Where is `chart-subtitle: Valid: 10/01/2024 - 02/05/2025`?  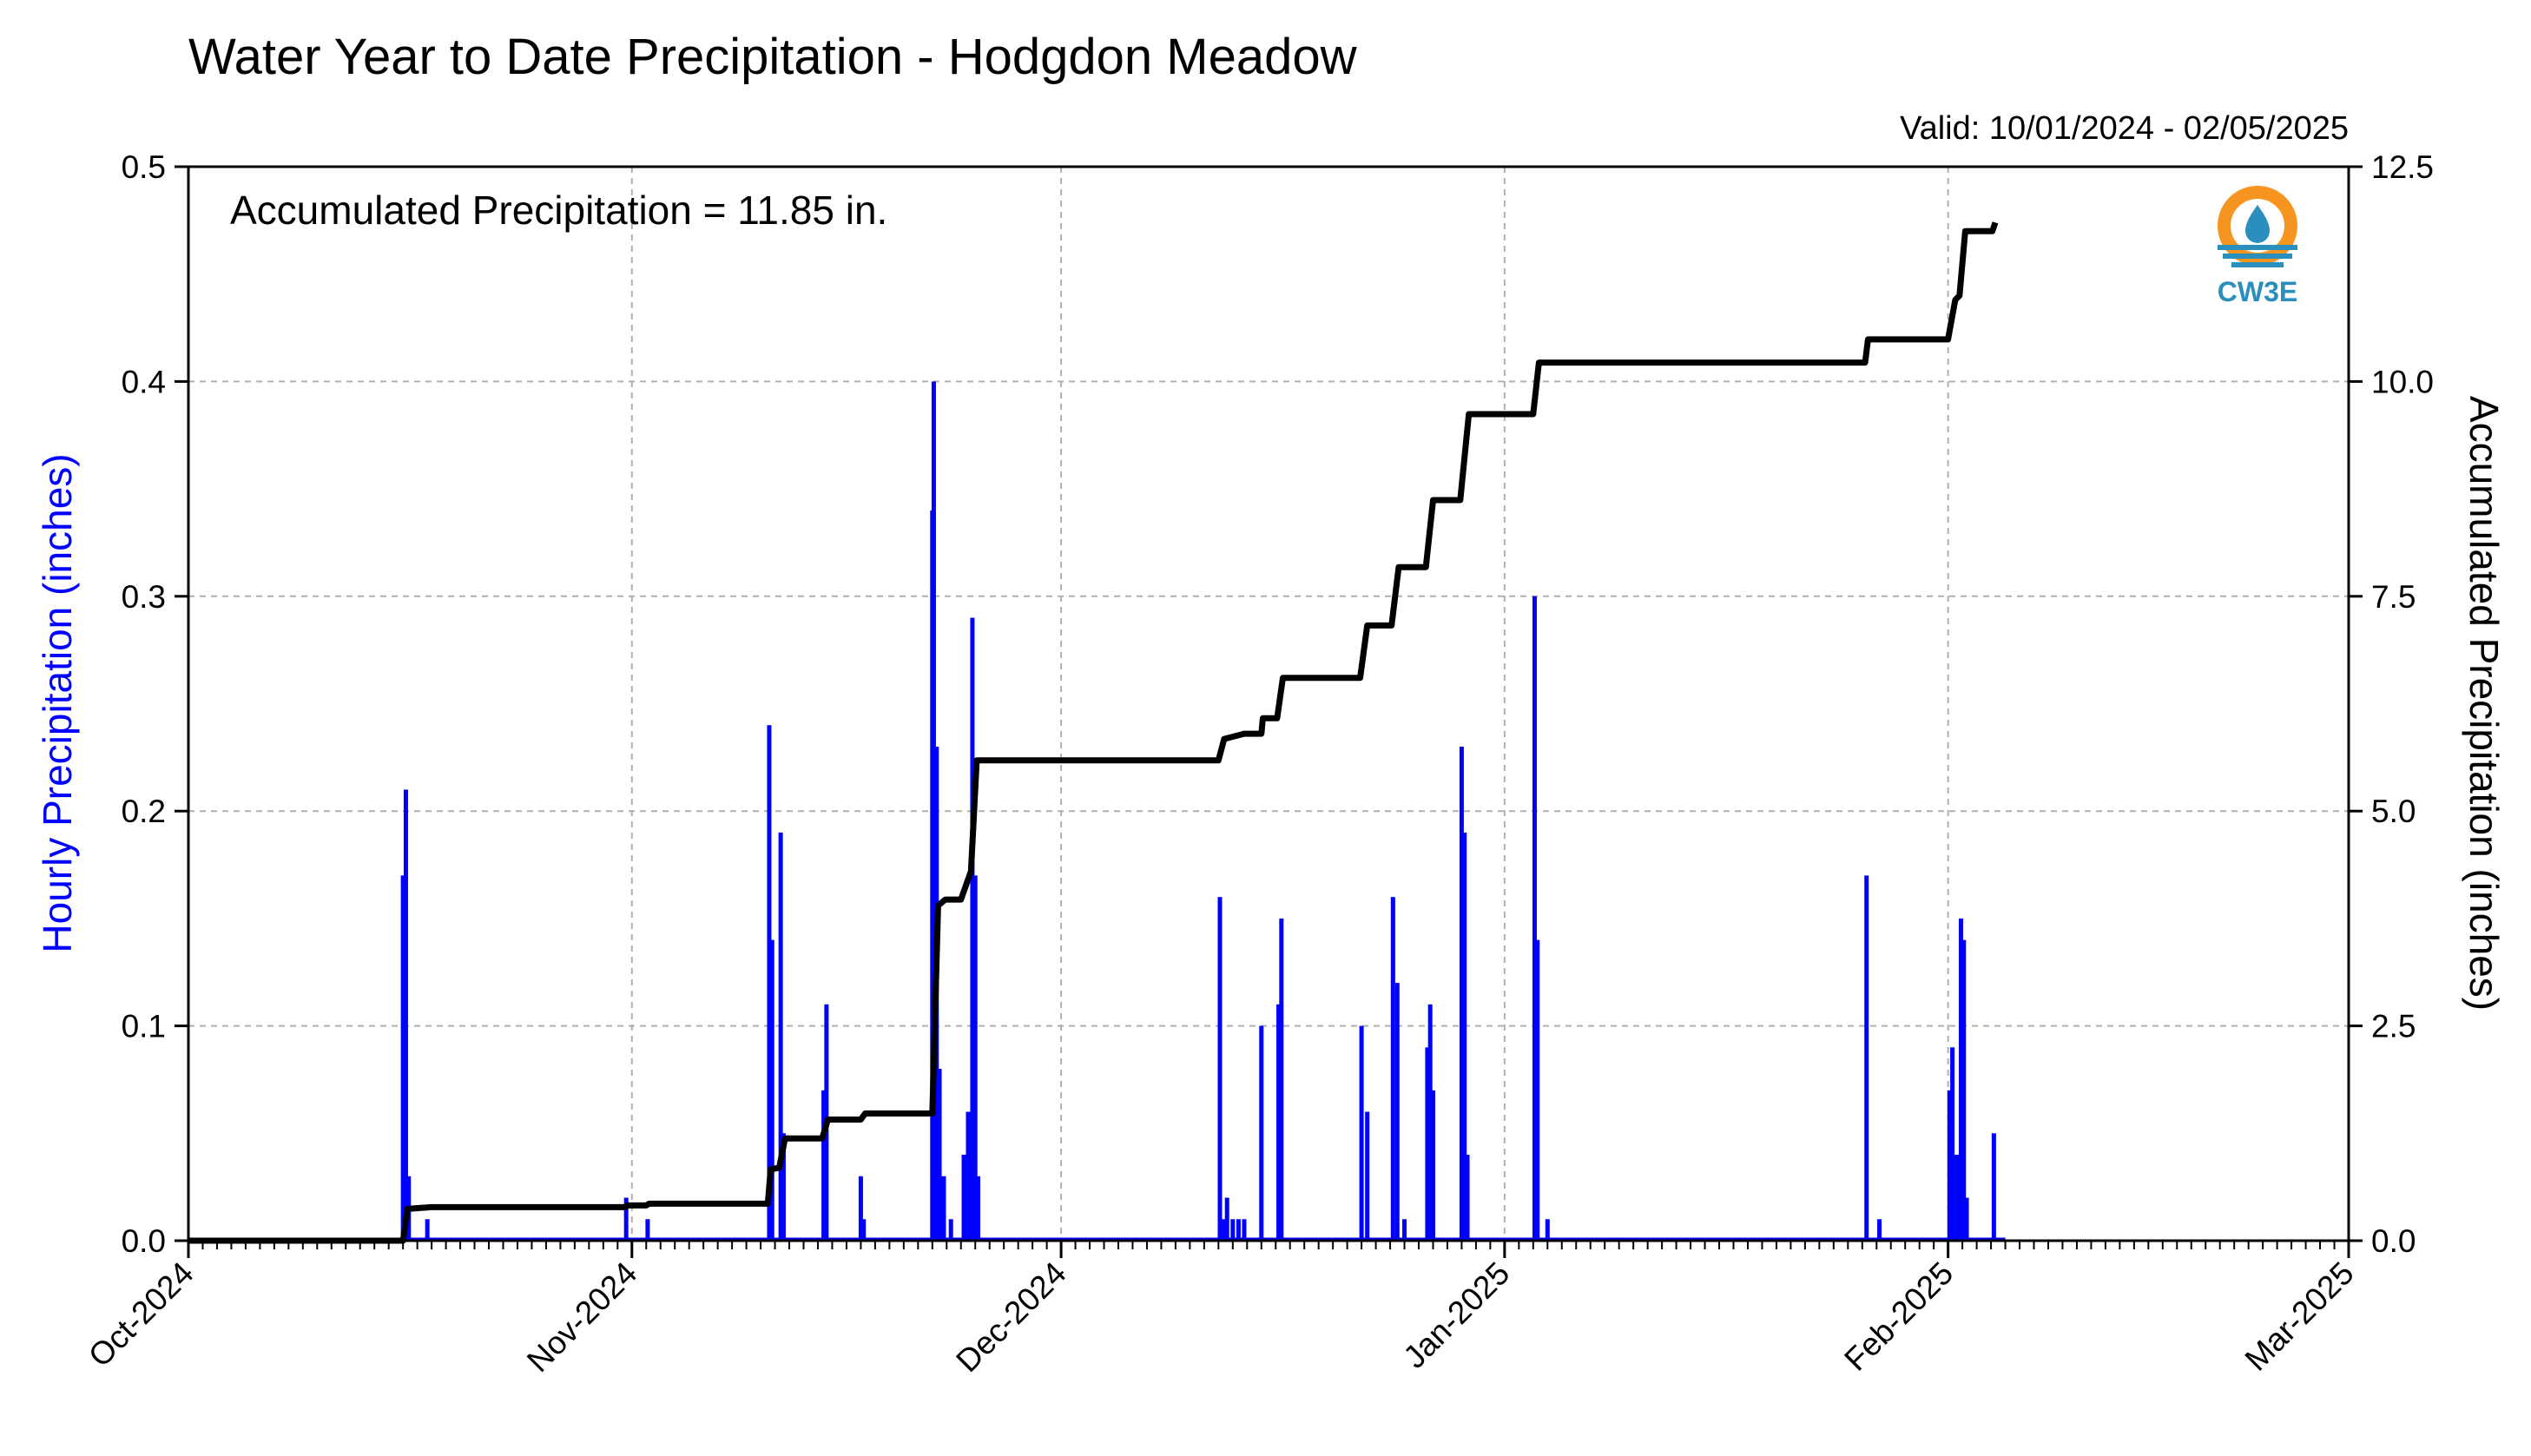 chart-subtitle: Valid: 10/01/2024 - 02/05/2025 is located at coordinates (2124, 128).